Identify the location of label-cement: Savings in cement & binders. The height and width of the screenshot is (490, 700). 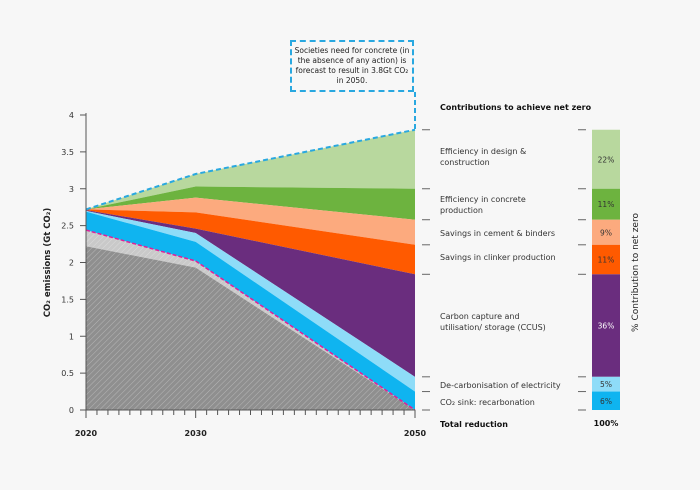
(498, 233).